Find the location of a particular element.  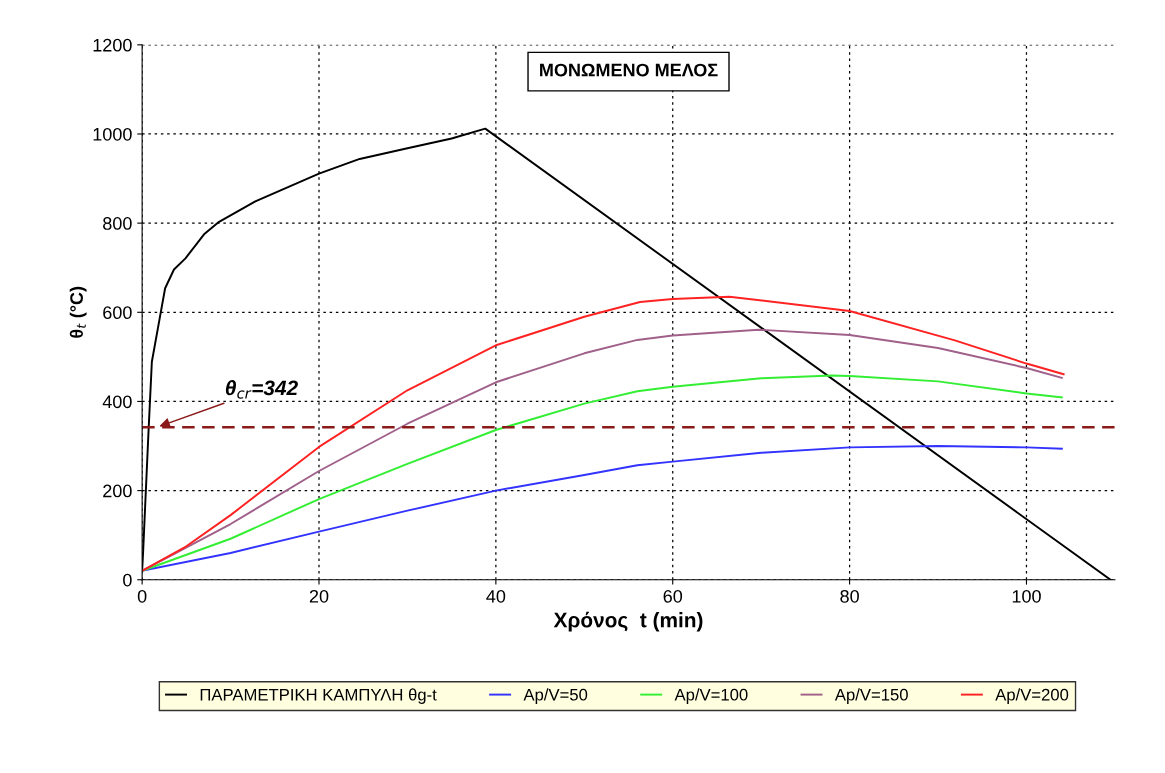

y-tick-label: 200 is located at coordinates (117, 491).